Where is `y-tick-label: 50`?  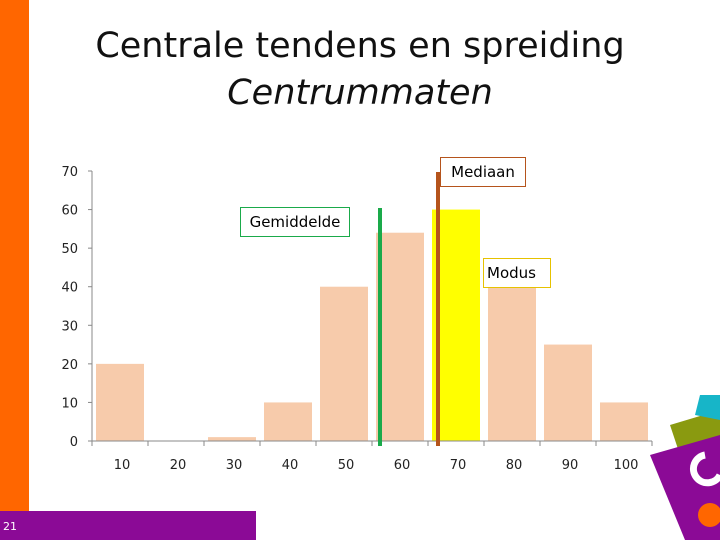 y-tick-label: 50 is located at coordinates (69, 249).